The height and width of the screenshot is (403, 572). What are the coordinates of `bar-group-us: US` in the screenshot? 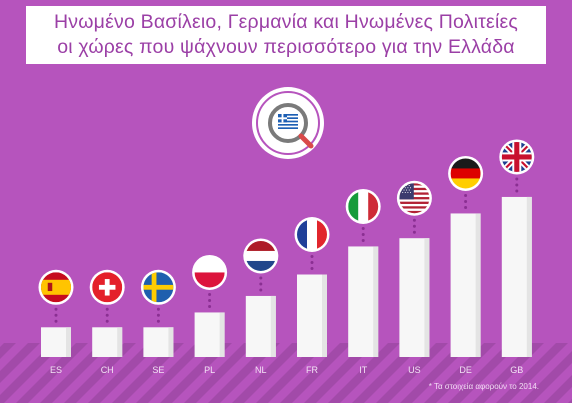 It's located at (414, 277).